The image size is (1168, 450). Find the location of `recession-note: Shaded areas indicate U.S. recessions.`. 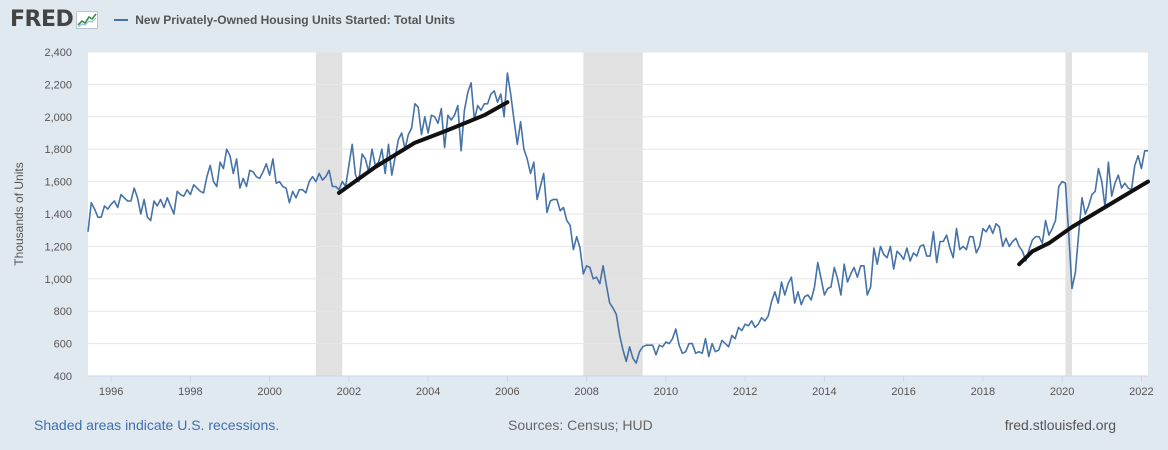

recession-note: Shaded areas indicate U.S. recessions. is located at coordinates (157, 425).